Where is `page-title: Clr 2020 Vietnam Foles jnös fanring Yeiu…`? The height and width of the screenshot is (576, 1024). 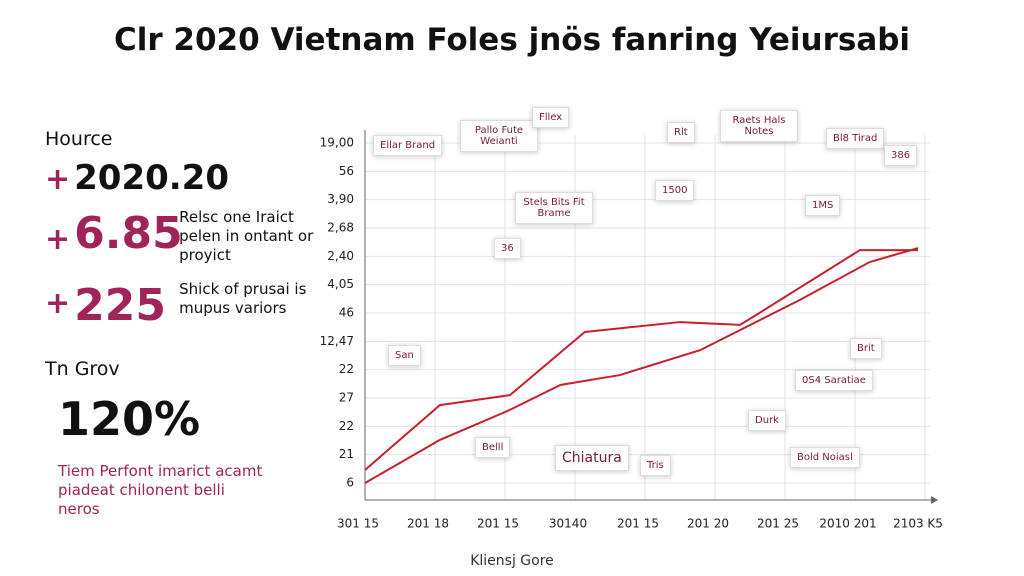
page-title: Clr 2020 Vietnam Foles jnös fanring Yeiu… is located at coordinates (512, 40).